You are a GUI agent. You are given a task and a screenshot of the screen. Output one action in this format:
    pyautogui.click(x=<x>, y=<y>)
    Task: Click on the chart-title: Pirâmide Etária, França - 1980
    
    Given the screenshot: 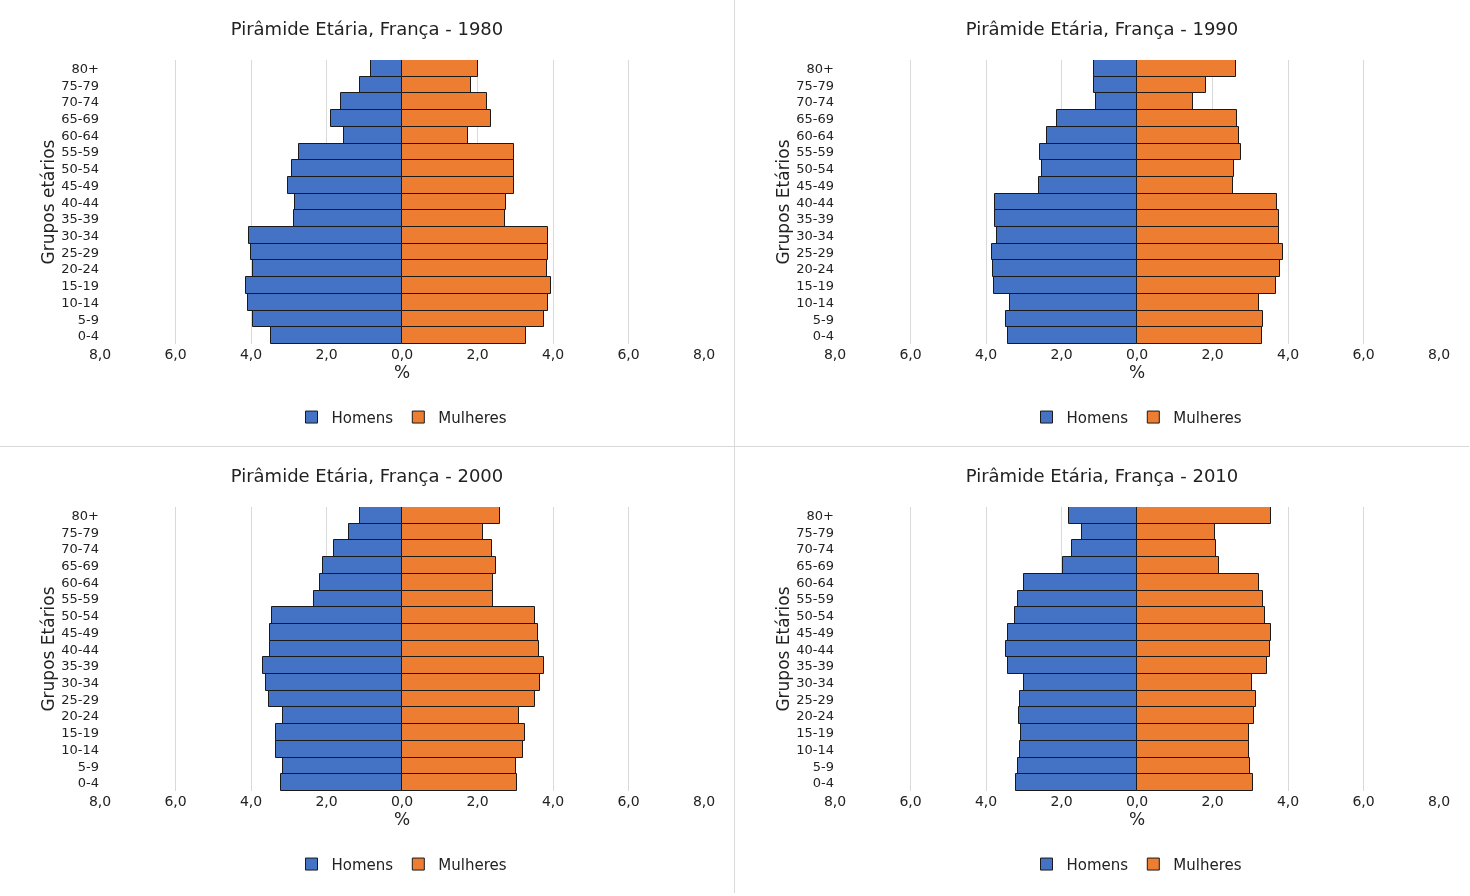 What is the action you would take?
    pyautogui.click(x=367, y=28)
    